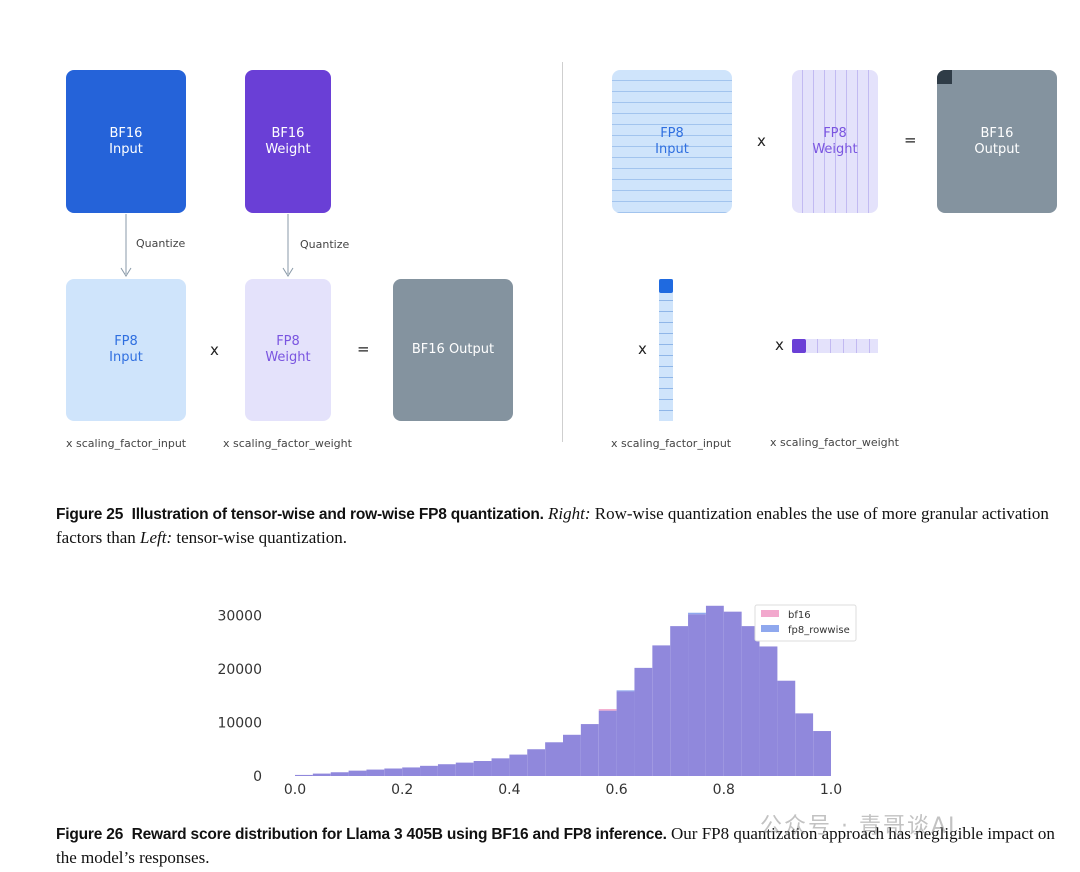 The image size is (1080, 872). Describe the element at coordinates (288, 149) in the screenshot. I see `bf16-weight-line2: Weight` at that location.